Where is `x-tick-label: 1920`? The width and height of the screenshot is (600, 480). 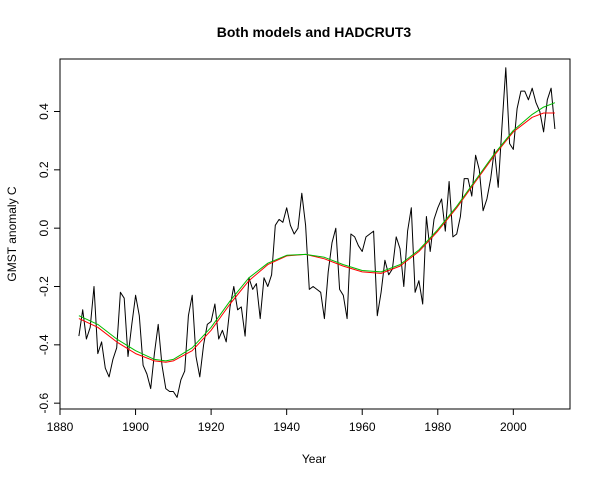
x-tick-label: 1920 is located at coordinates (211, 427).